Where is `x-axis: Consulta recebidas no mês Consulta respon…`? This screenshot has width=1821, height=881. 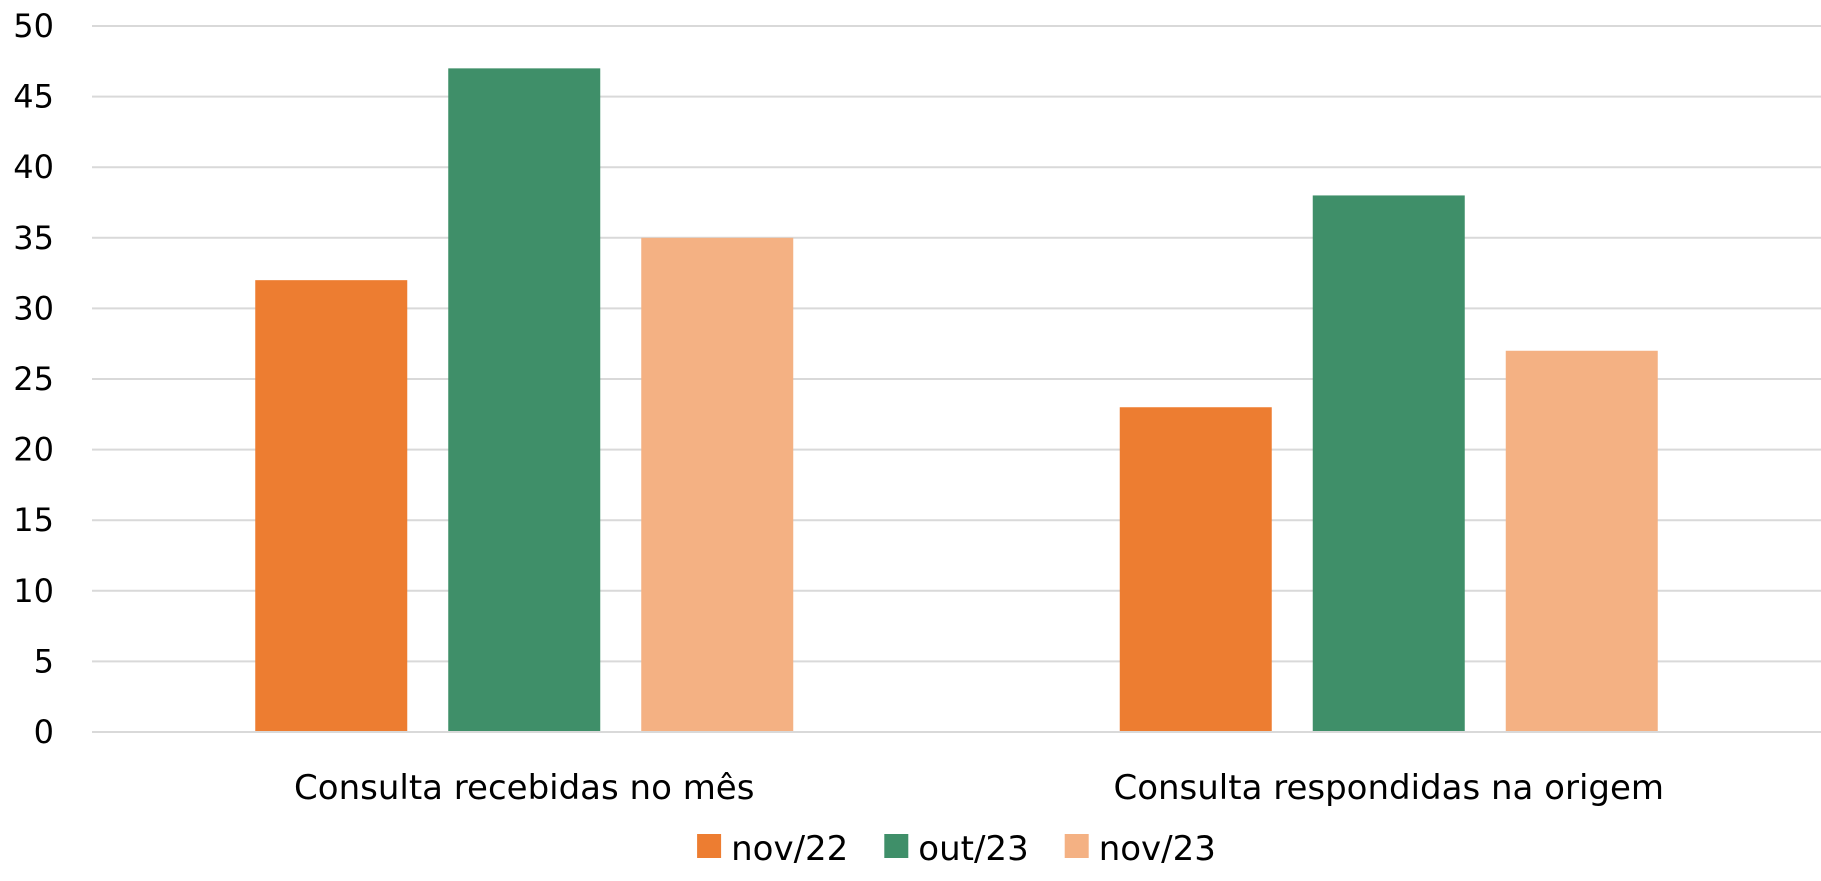 x-axis: Consulta recebidas no mês Consulta respon… is located at coordinates (956, 769).